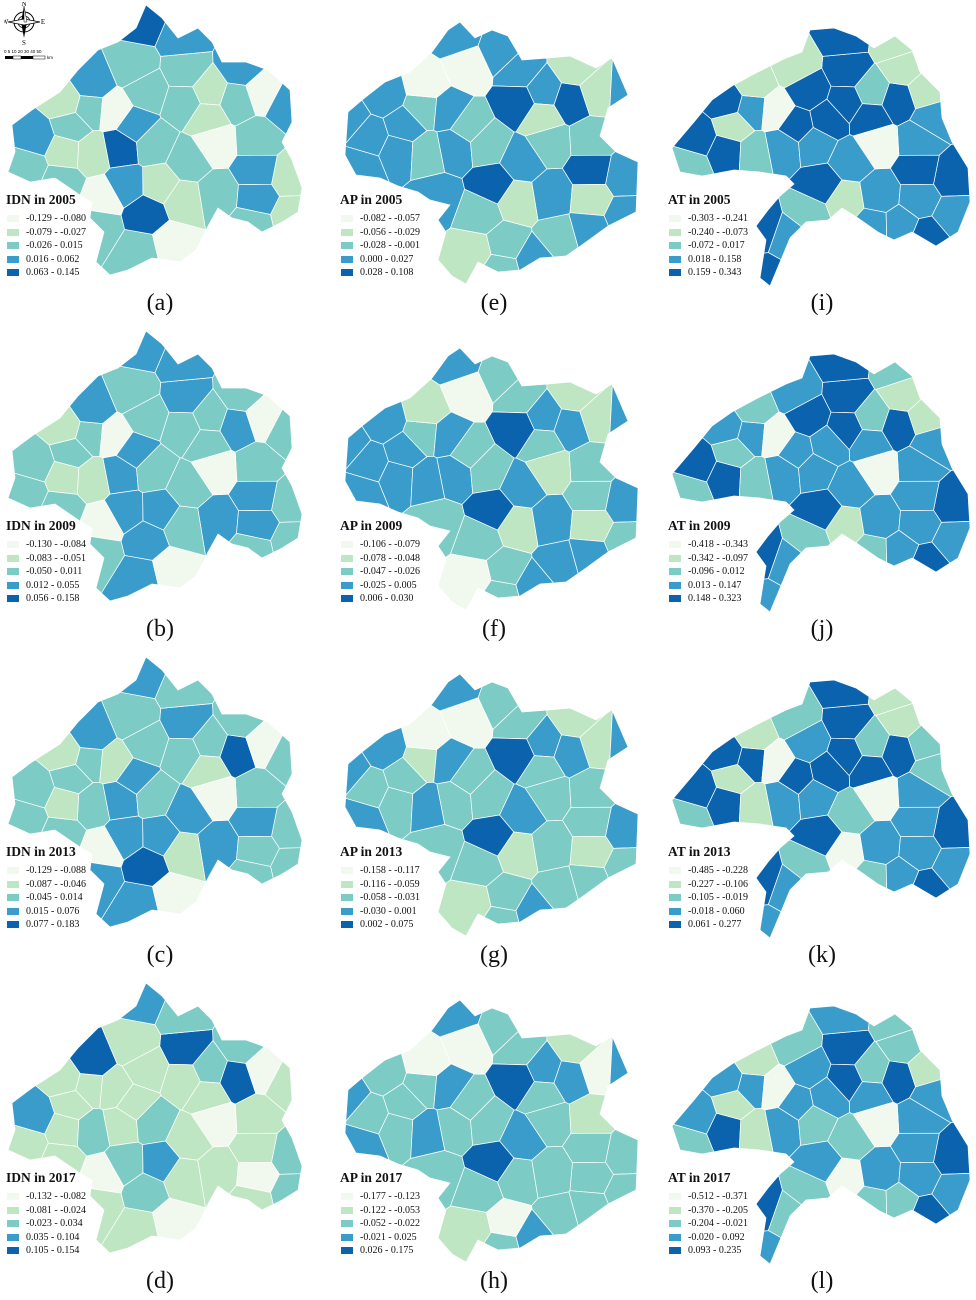 This screenshot has height=1300, width=976. Describe the element at coordinates (53, 911) in the screenshot. I see `legend-range-label: 0.015 - 0.076` at that location.